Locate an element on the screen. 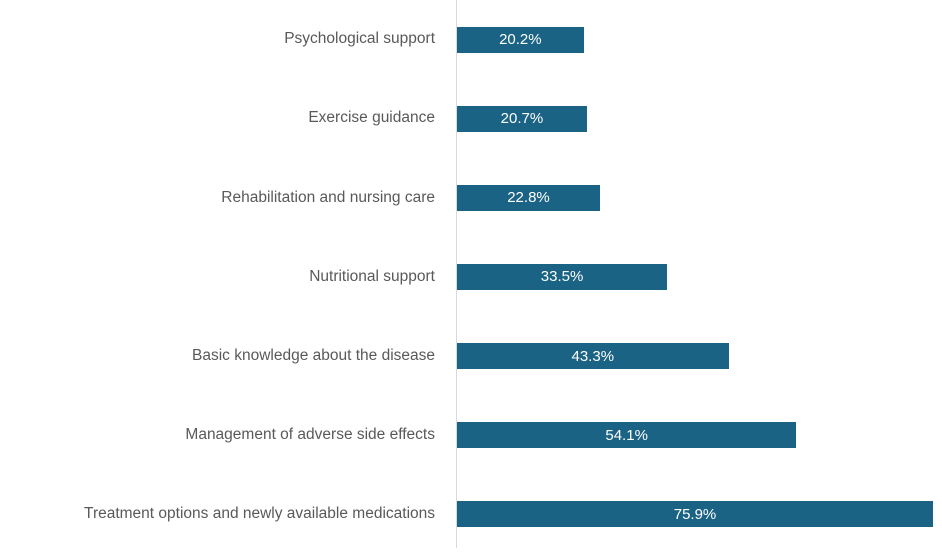 The width and height of the screenshot is (942, 554). bar-row: Basic knowledge about the disease 43.3% is located at coordinates (471, 356).